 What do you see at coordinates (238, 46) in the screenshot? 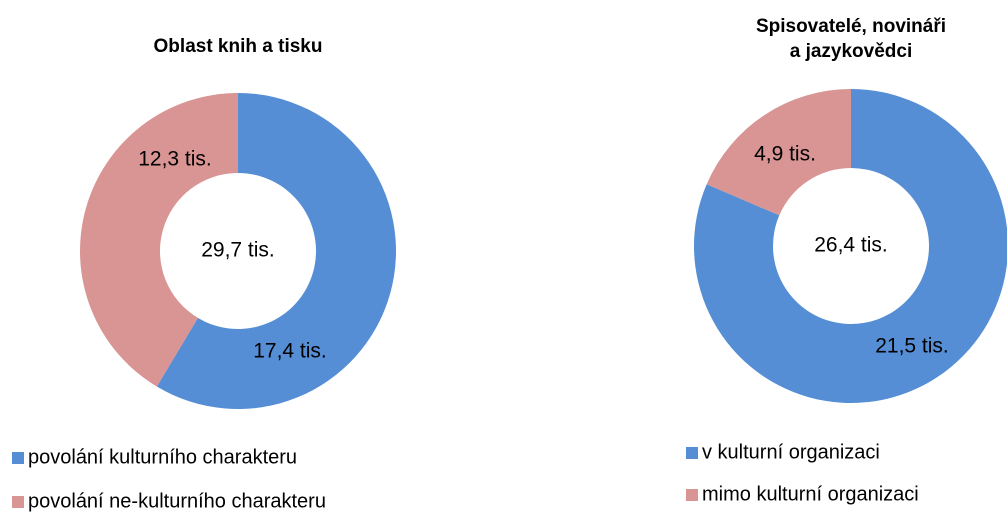
I see `chart-title: Oblast knih a tisku` at bounding box center [238, 46].